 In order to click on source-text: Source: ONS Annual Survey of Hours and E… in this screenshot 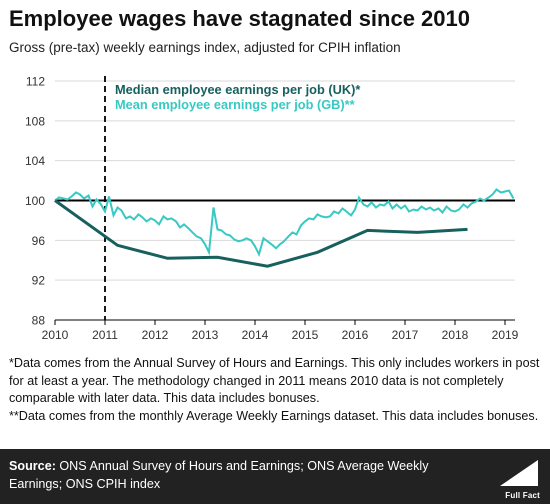, I will do `click(244, 475)`.